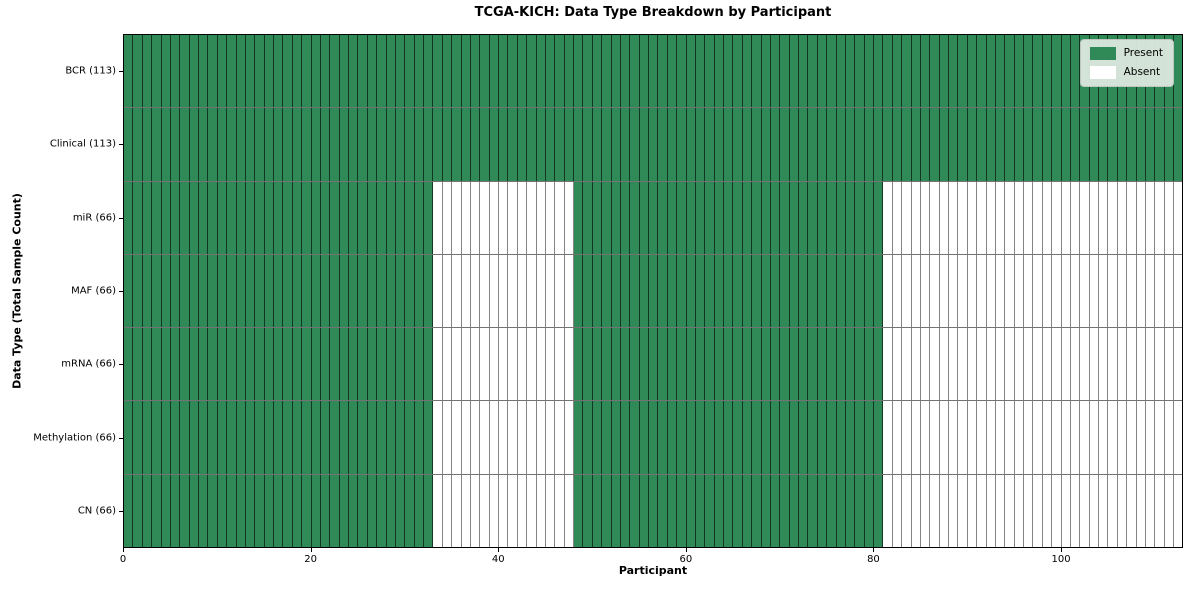  What do you see at coordinates (310, 559) in the screenshot?
I see `x-tick-label: 20` at bounding box center [310, 559].